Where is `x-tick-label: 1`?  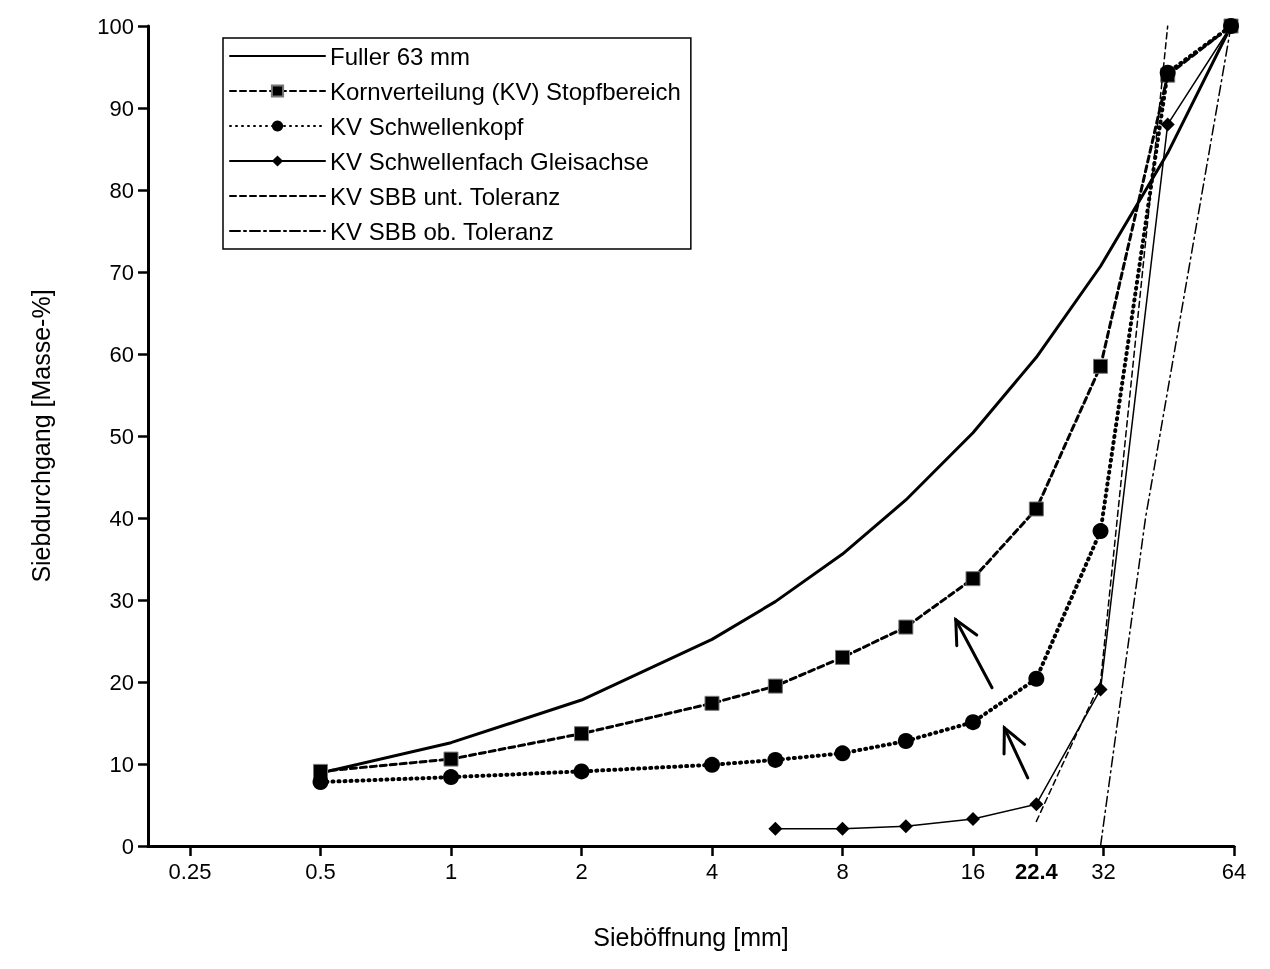 x-tick-label: 1 is located at coordinates (451, 871).